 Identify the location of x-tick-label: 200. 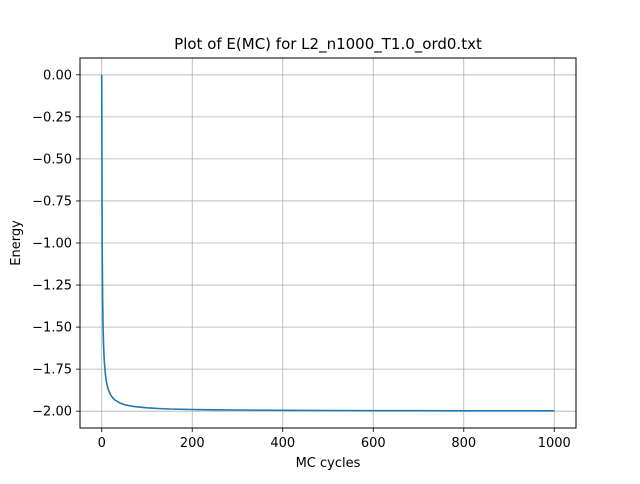
(192, 443).